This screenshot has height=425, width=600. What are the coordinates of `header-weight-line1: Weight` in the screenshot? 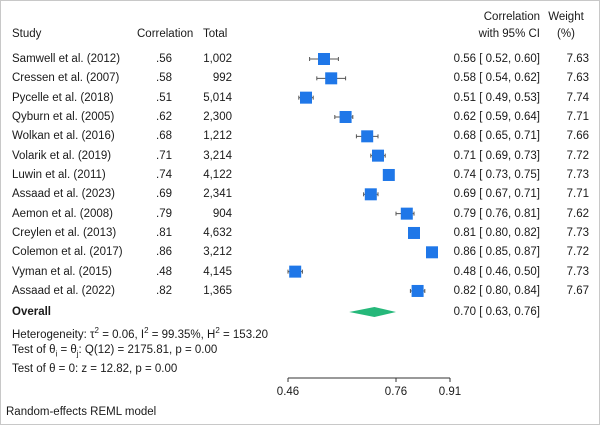 It's located at (566, 17).